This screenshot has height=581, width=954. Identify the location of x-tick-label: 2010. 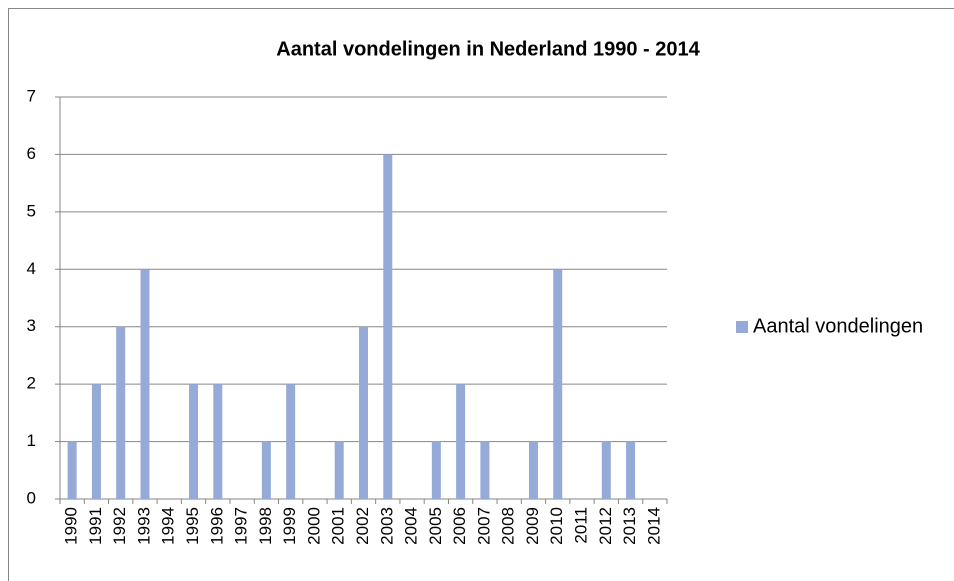
(556, 526).